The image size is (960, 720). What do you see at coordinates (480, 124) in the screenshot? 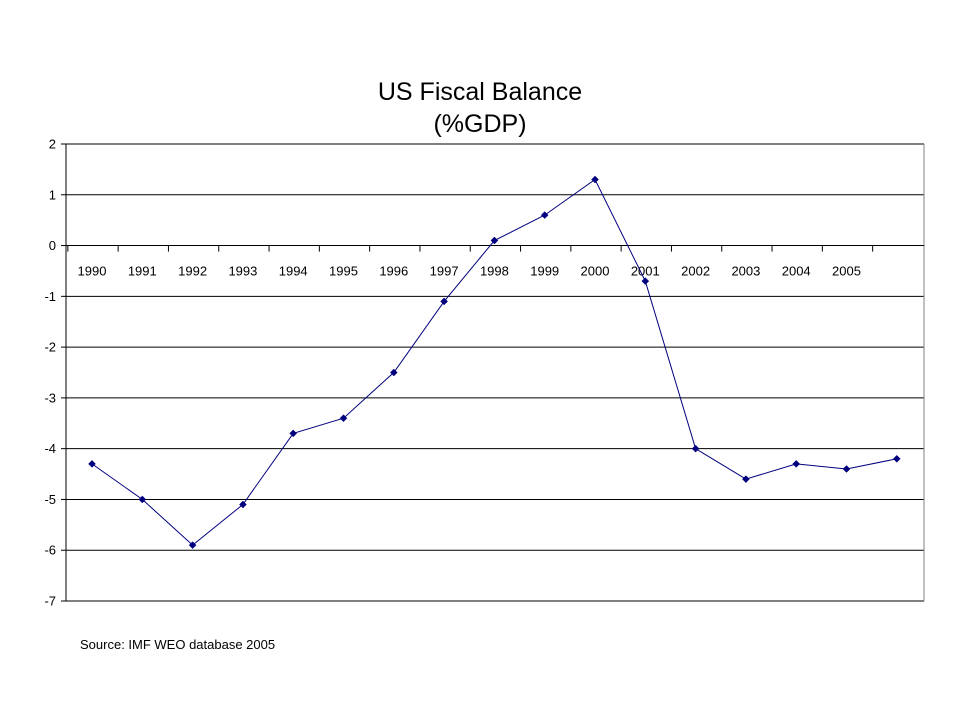
I see `chart-subtitle: (%GDP)` at bounding box center [480, 124].